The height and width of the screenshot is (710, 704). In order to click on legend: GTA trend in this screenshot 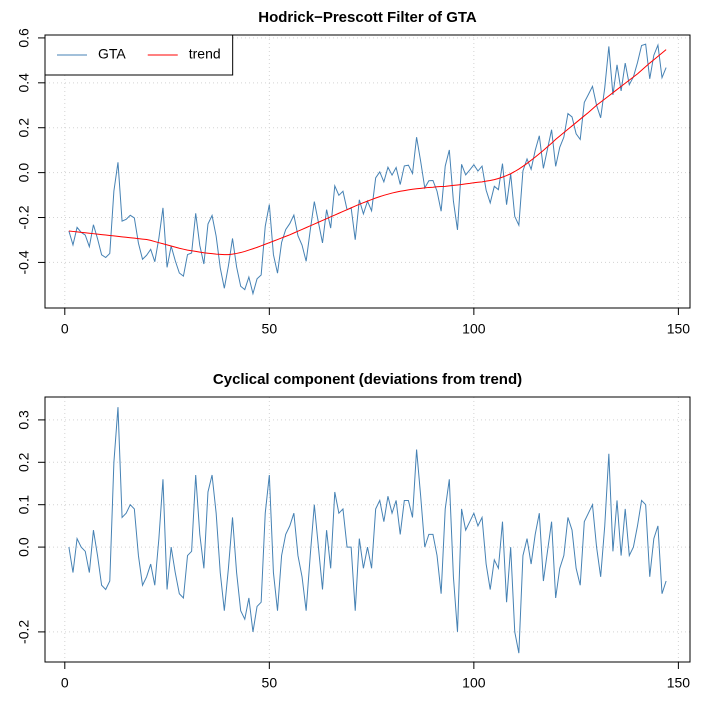, I will do `click(139, 55)`.